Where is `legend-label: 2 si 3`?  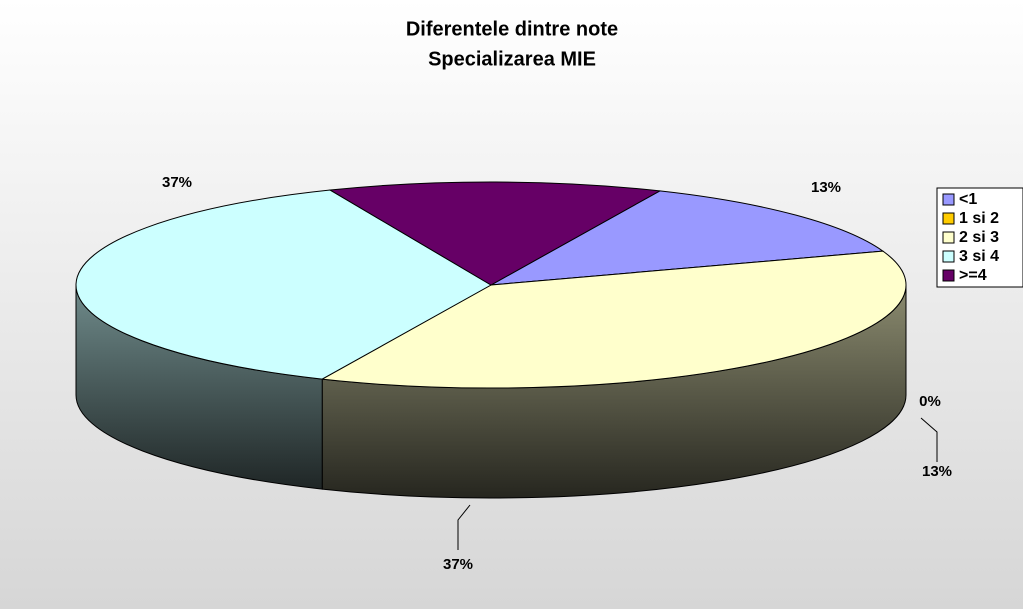 legend-label: 2 si 3 is located at coordinates (979, 237).